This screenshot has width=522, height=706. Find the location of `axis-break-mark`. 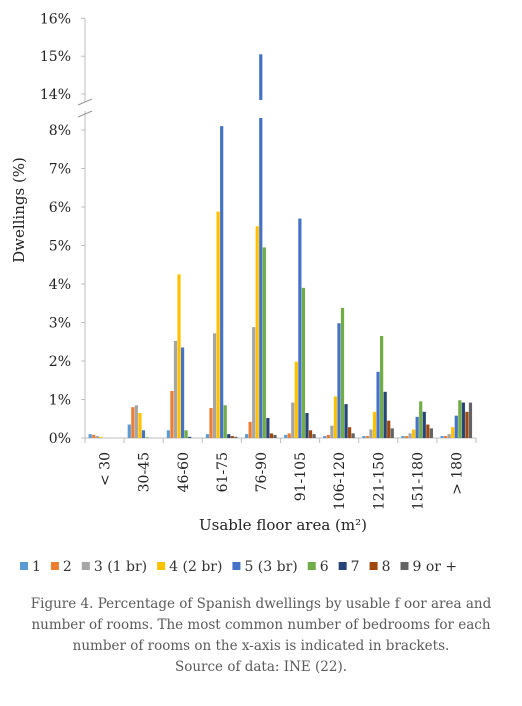

axis-break-mark is located at coordinates (85, 102).